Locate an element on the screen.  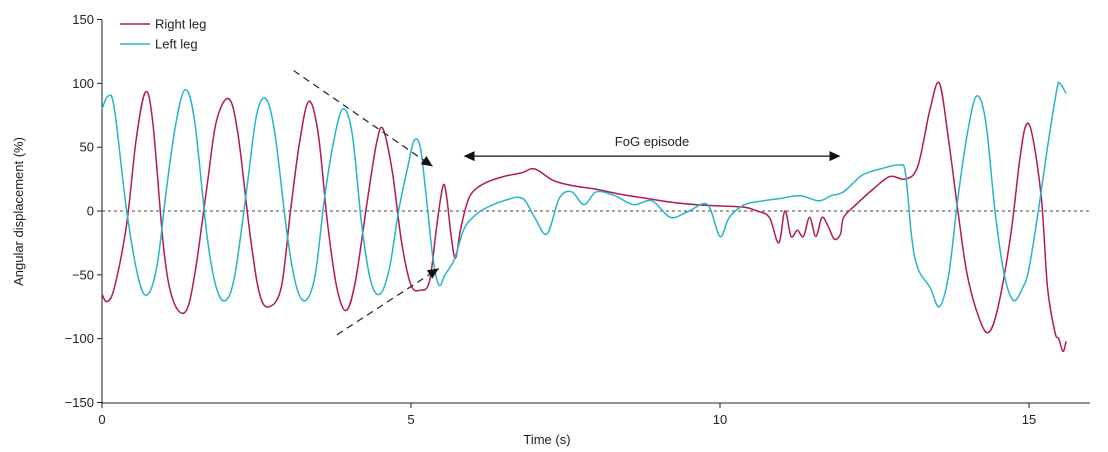
x-tick-label: 10 is located at coordinates (720, 419).